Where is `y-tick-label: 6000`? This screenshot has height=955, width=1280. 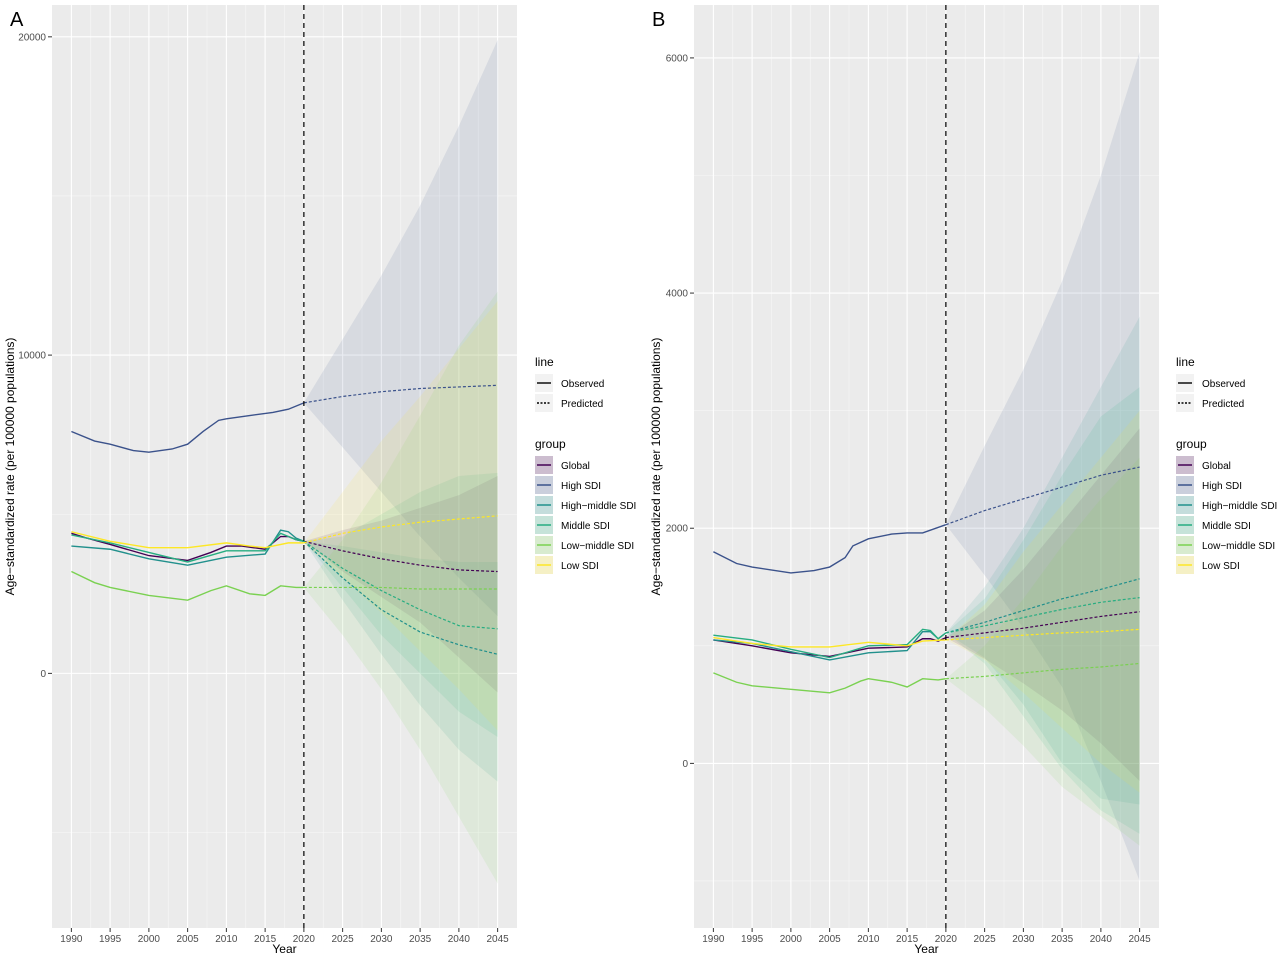 y-tick-label: 6000 is located at coordinates (677, 58).